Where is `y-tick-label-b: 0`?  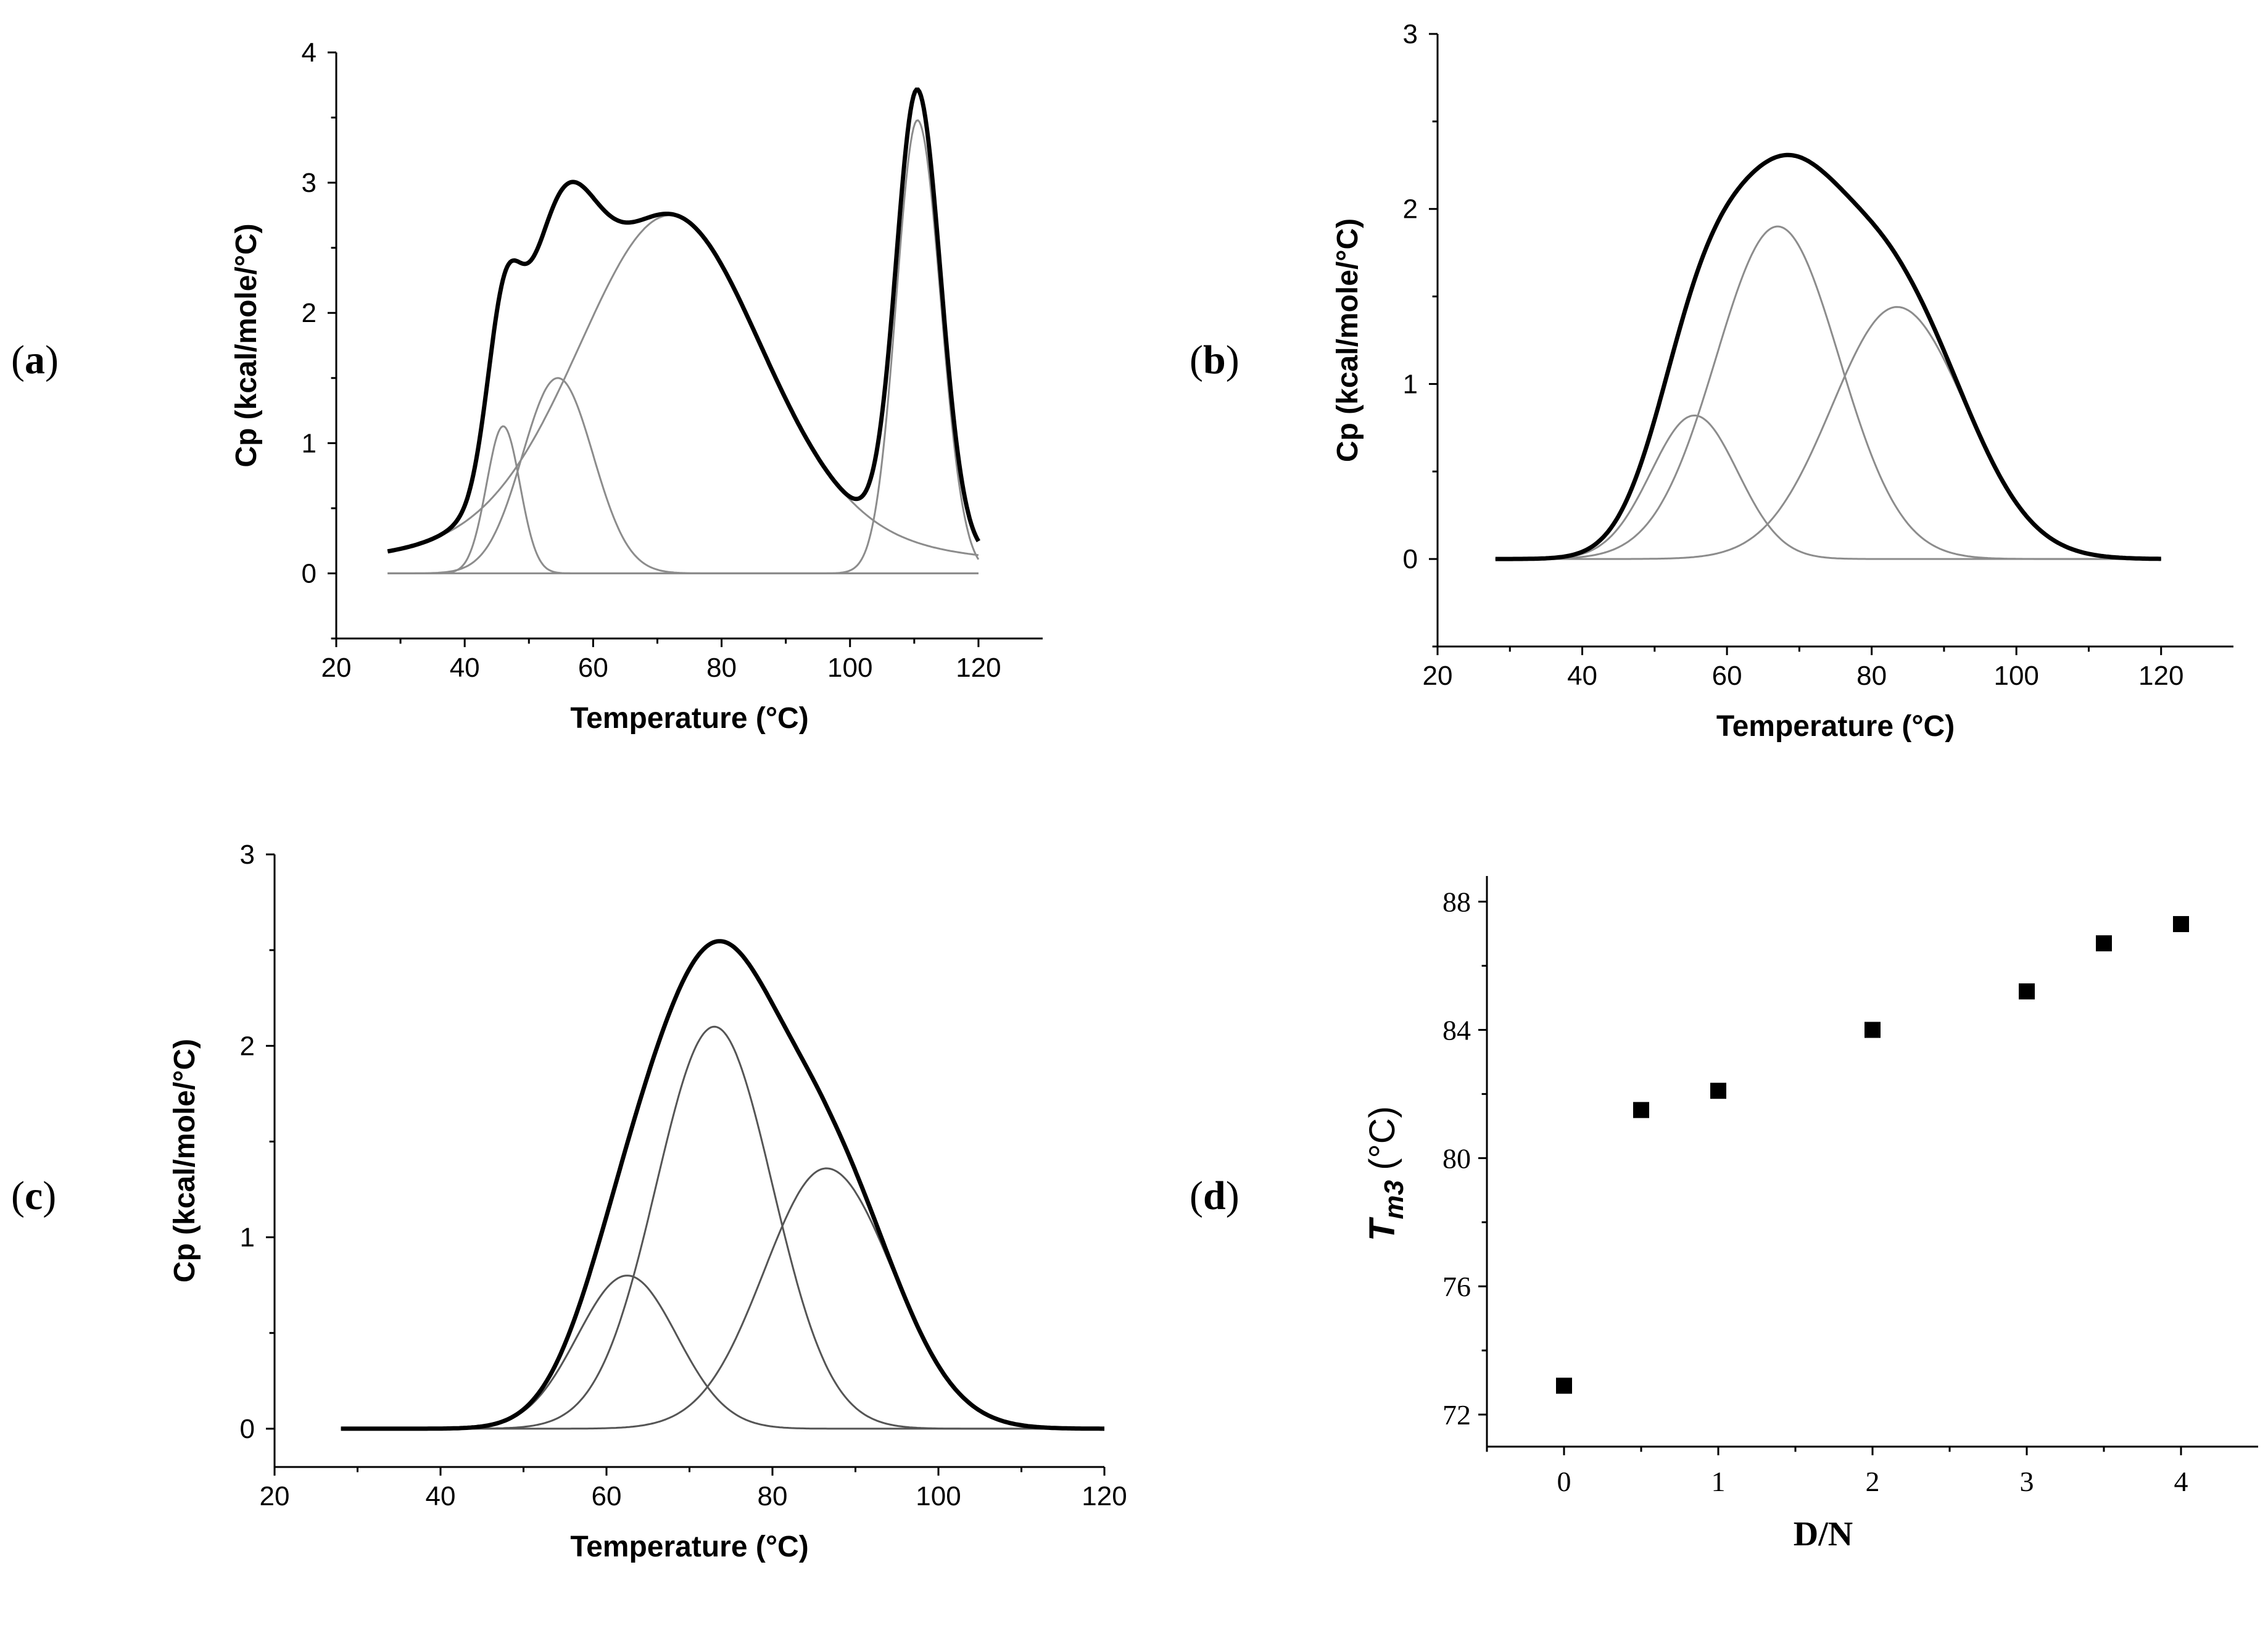
y-tick-label-b: 0 is located at coordinates (1410, 559).